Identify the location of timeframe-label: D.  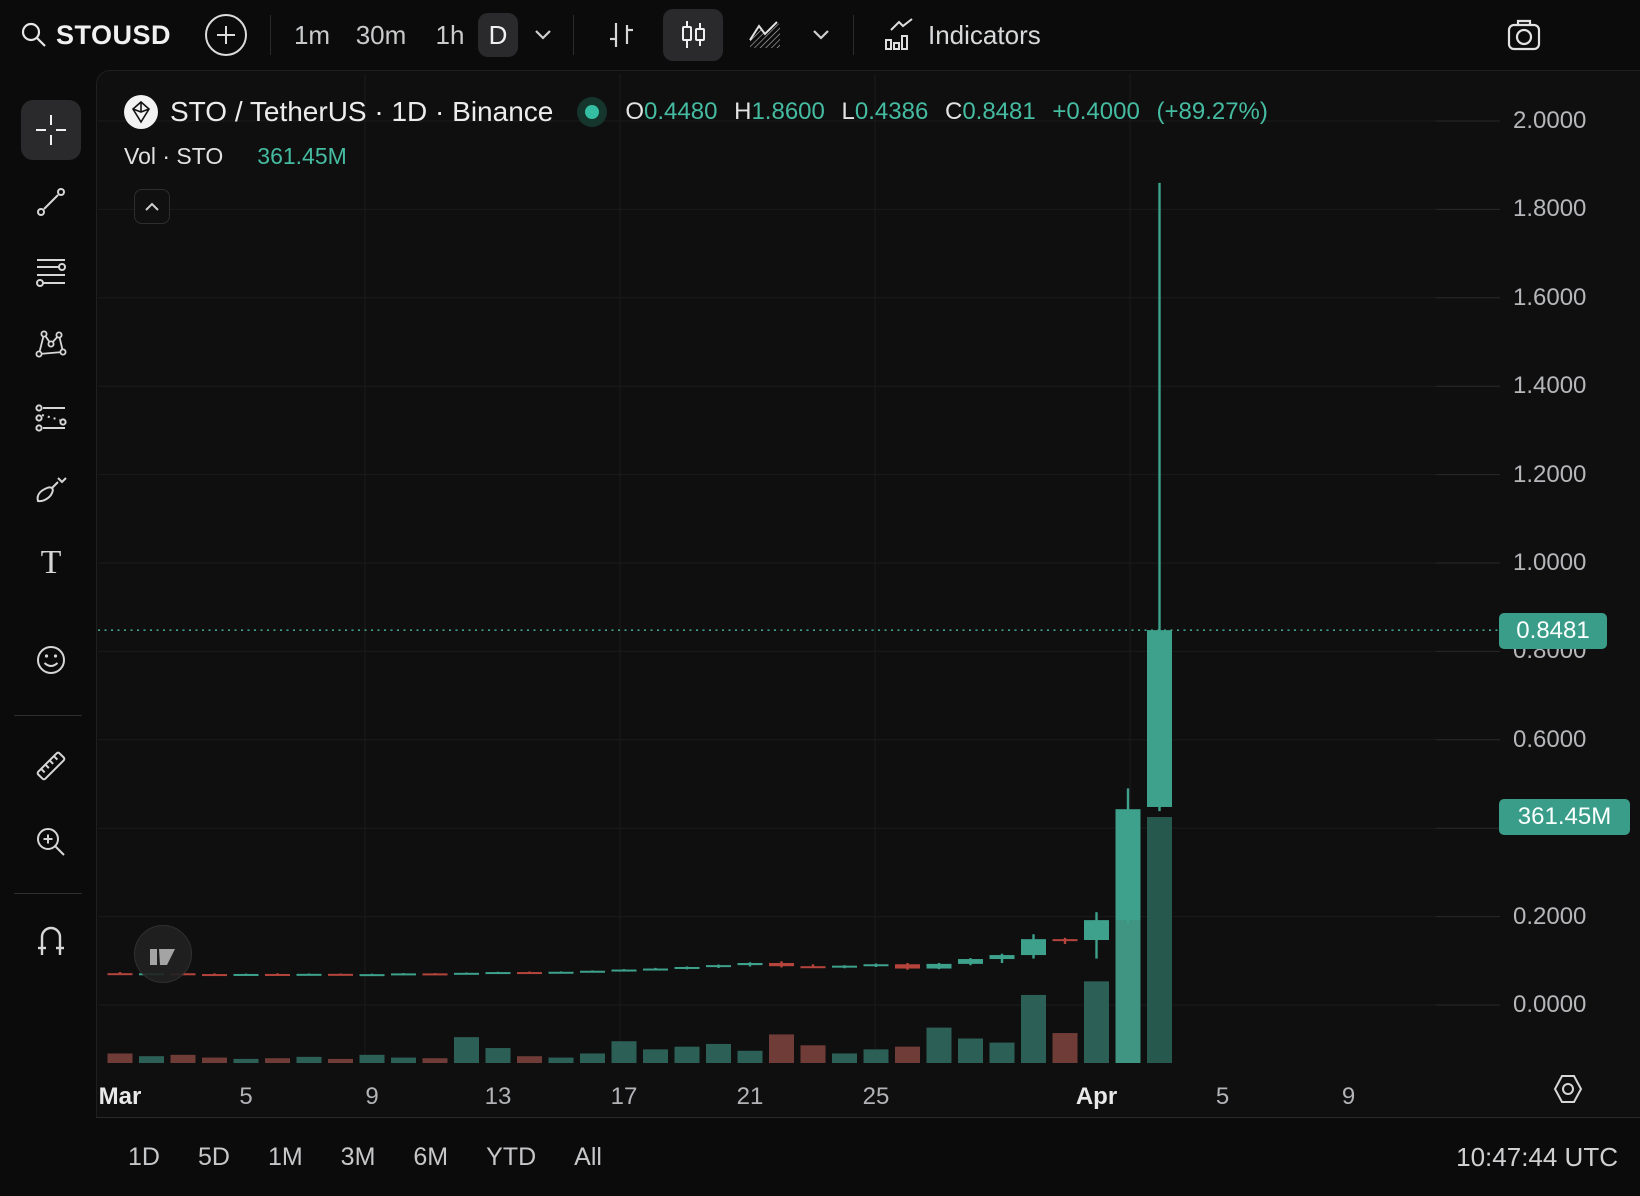
(498, 34).